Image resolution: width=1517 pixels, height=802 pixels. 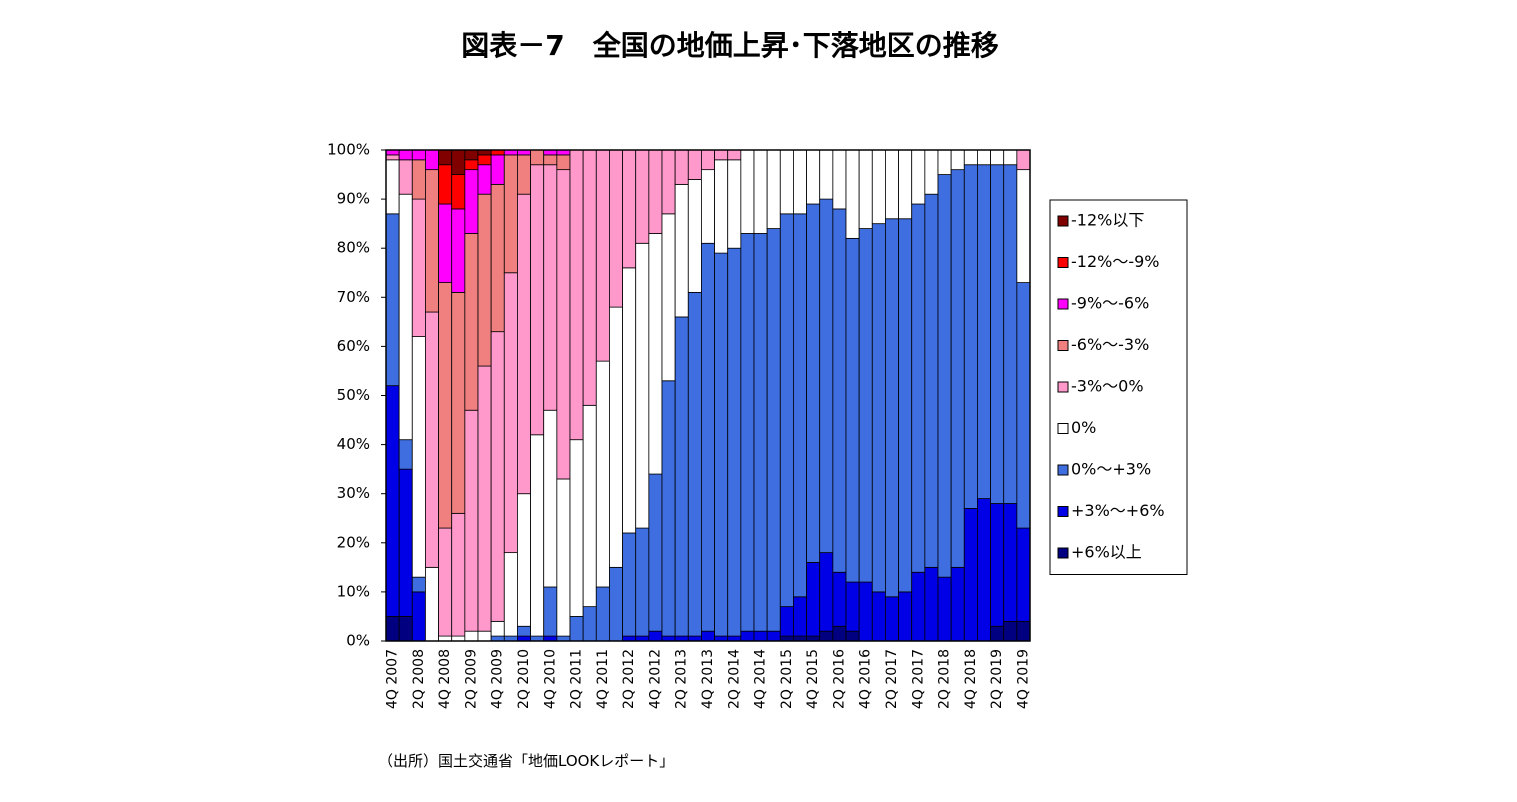 I want to click on x-tick-label: 4Q 2008, so click(x=445, y=679).